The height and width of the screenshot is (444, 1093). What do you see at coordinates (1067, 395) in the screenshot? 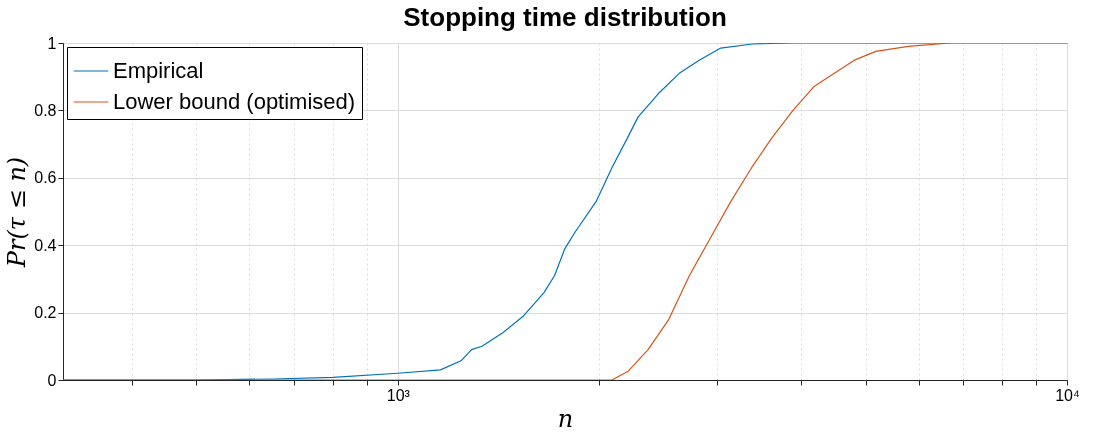
I see `x-tick-label: 10⁴` at bounding box center [1067, 395].